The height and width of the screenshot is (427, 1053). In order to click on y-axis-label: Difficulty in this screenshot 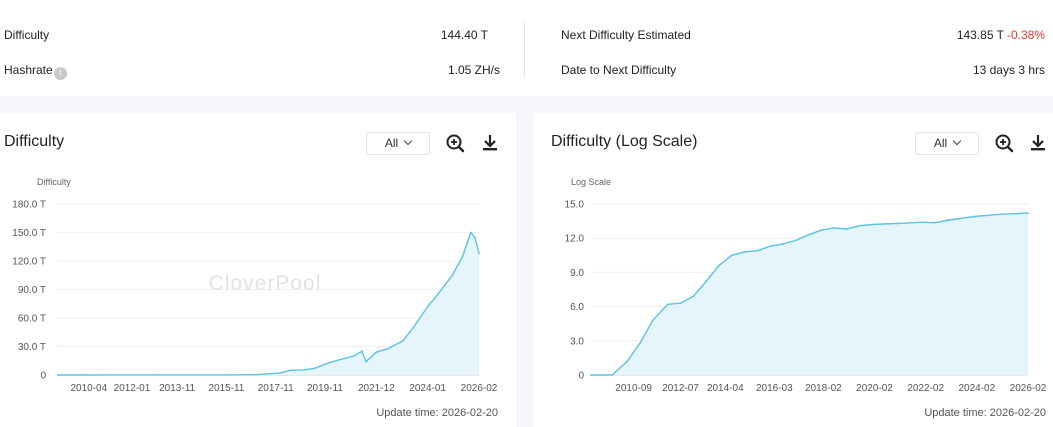, I will do `click(54, 182)`.